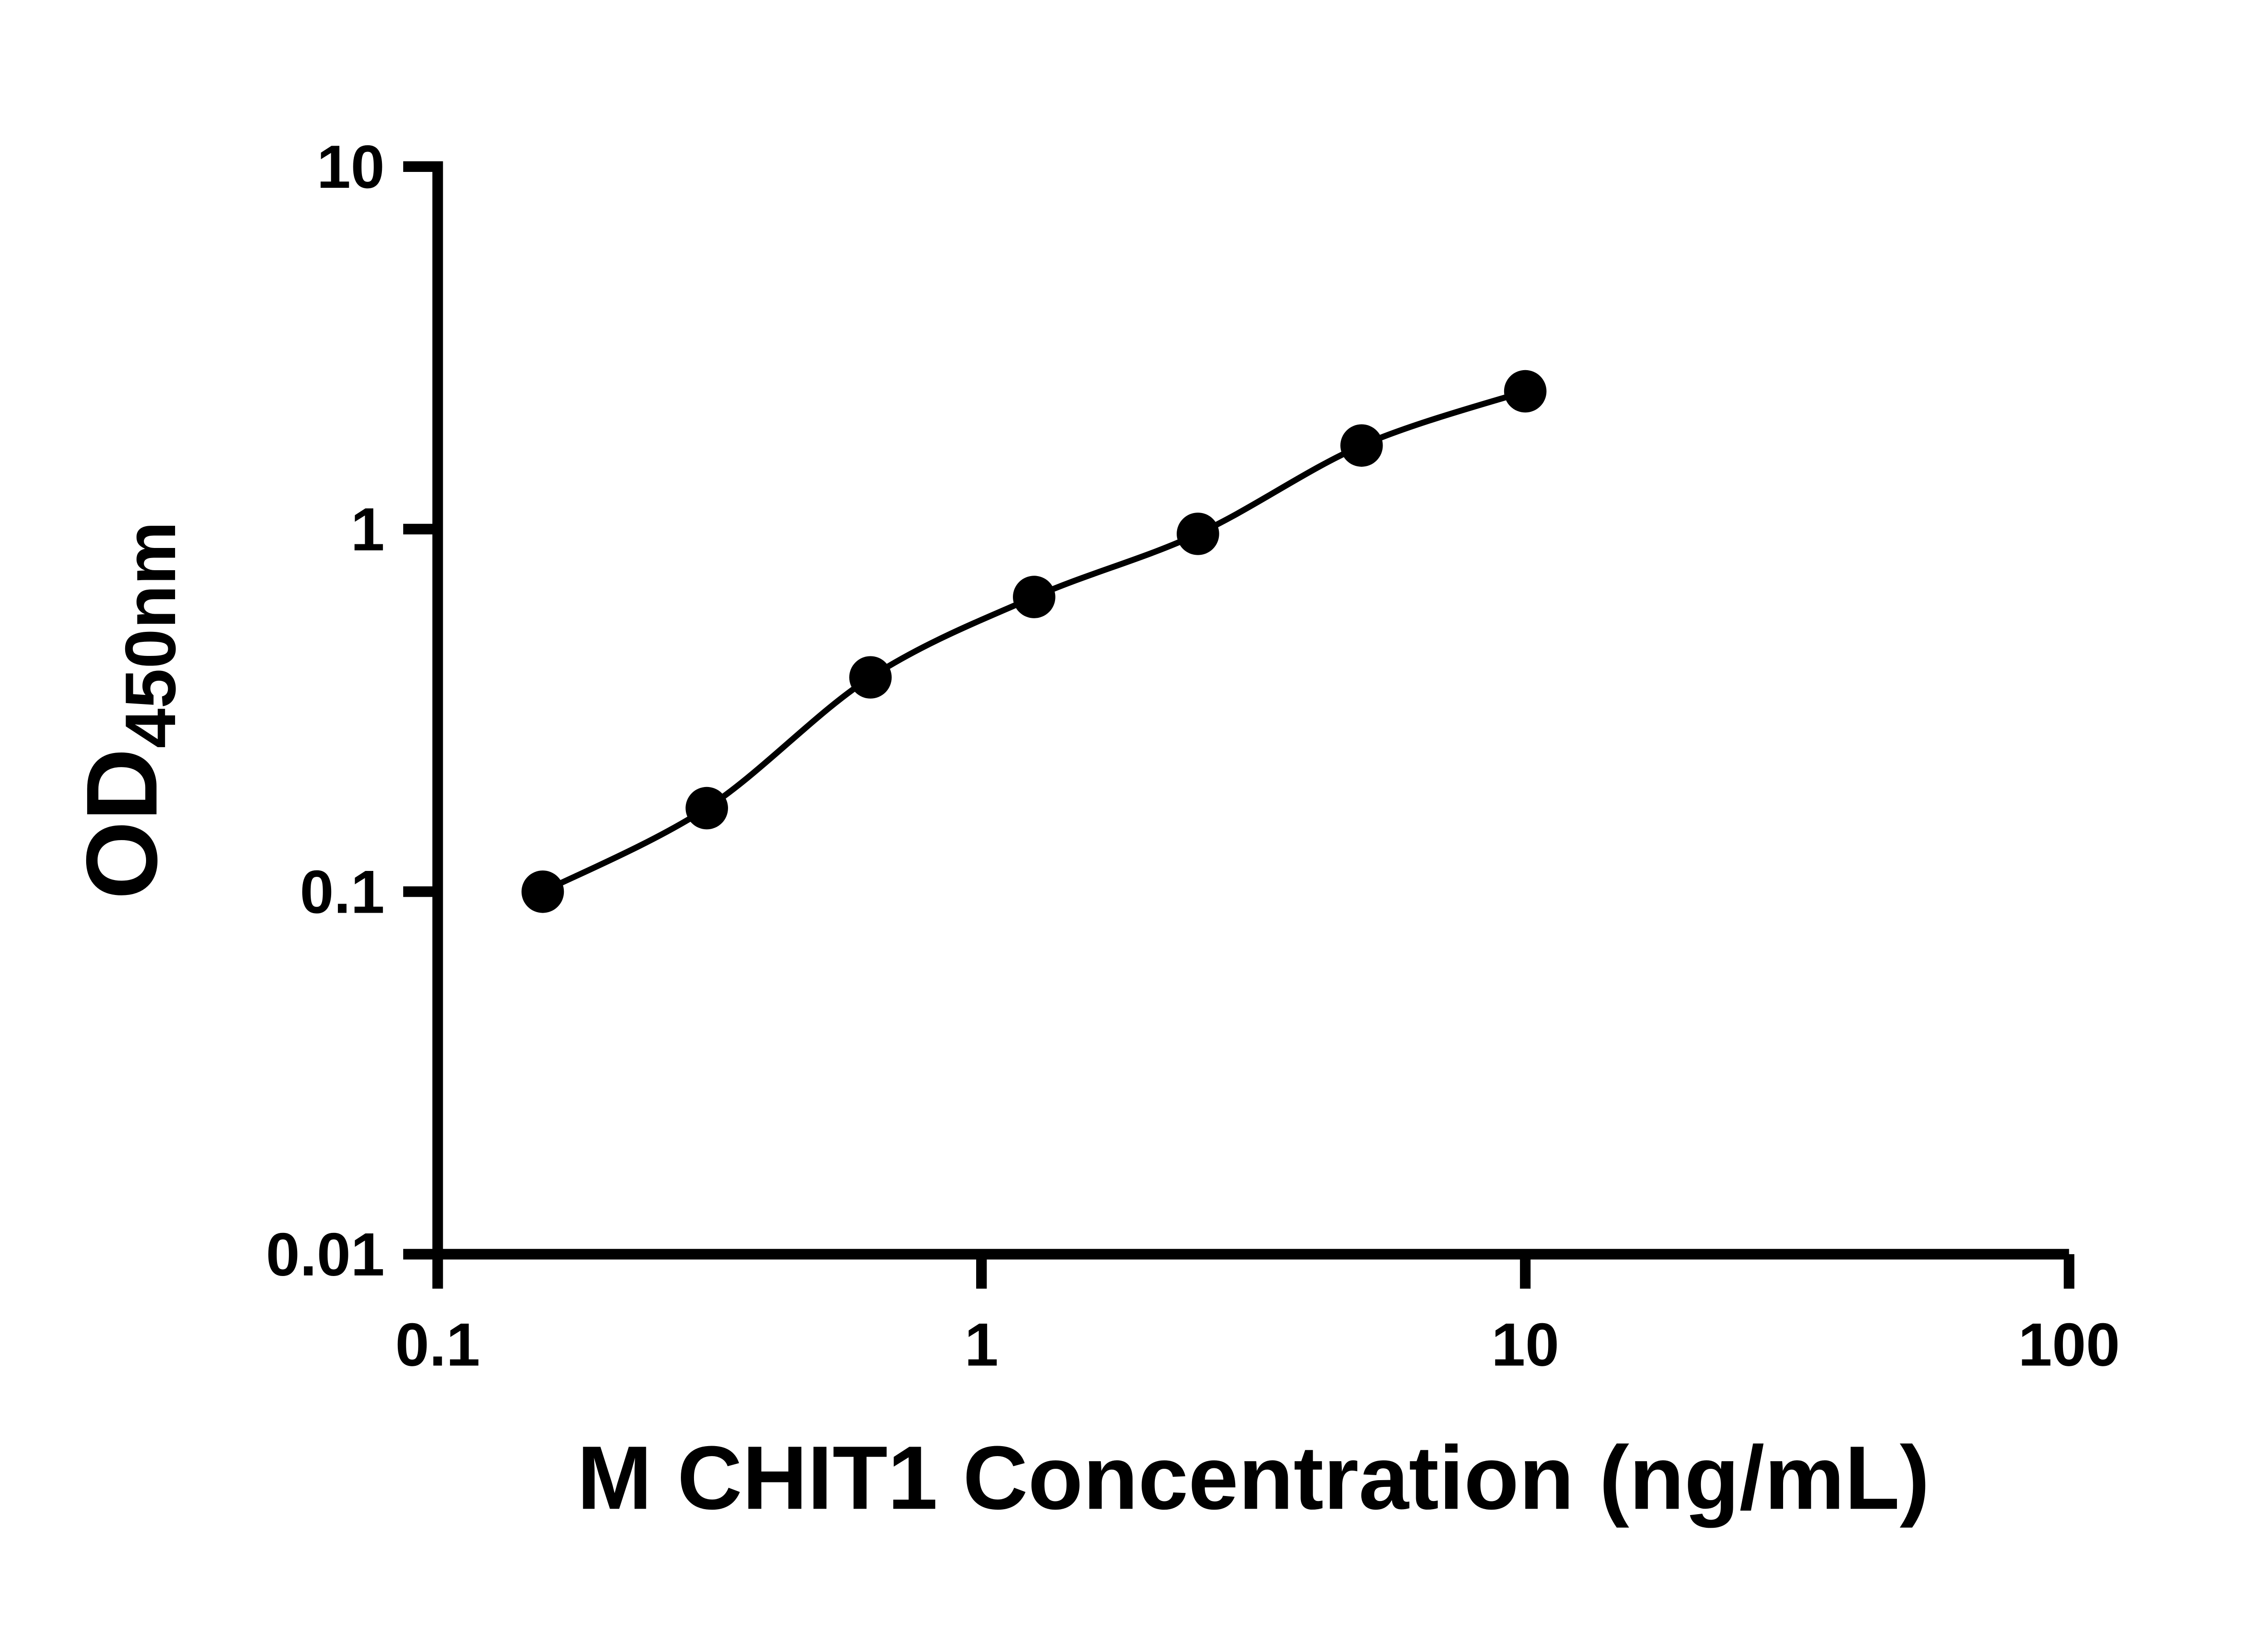 This screenshot has width=2268, height=1633. I want to click on y-axis-title-main: OD, so click(122, 824).